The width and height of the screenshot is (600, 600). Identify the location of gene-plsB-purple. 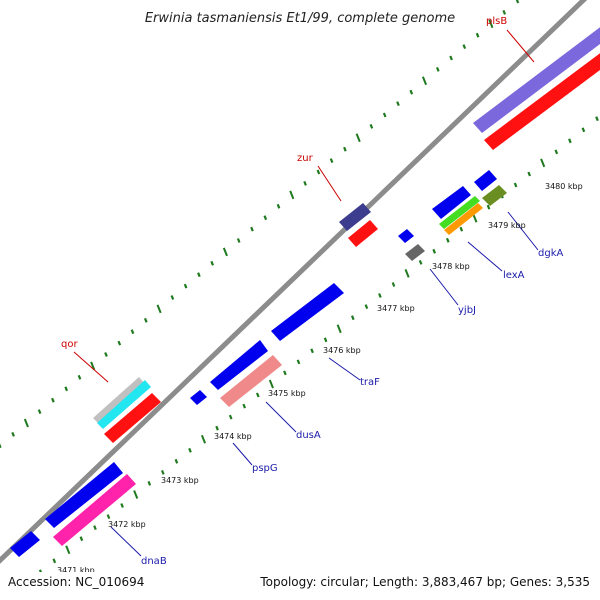
(536, 79).